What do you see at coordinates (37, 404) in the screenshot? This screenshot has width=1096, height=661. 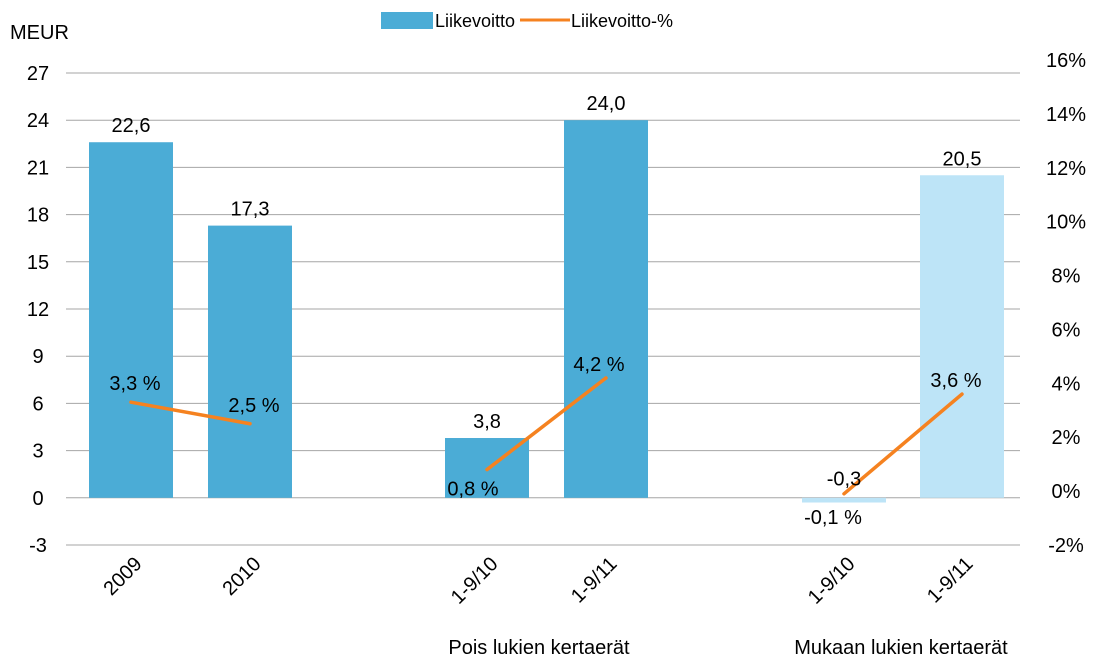 I see `y-tick-label: 6` at bounding box center [37, 404].